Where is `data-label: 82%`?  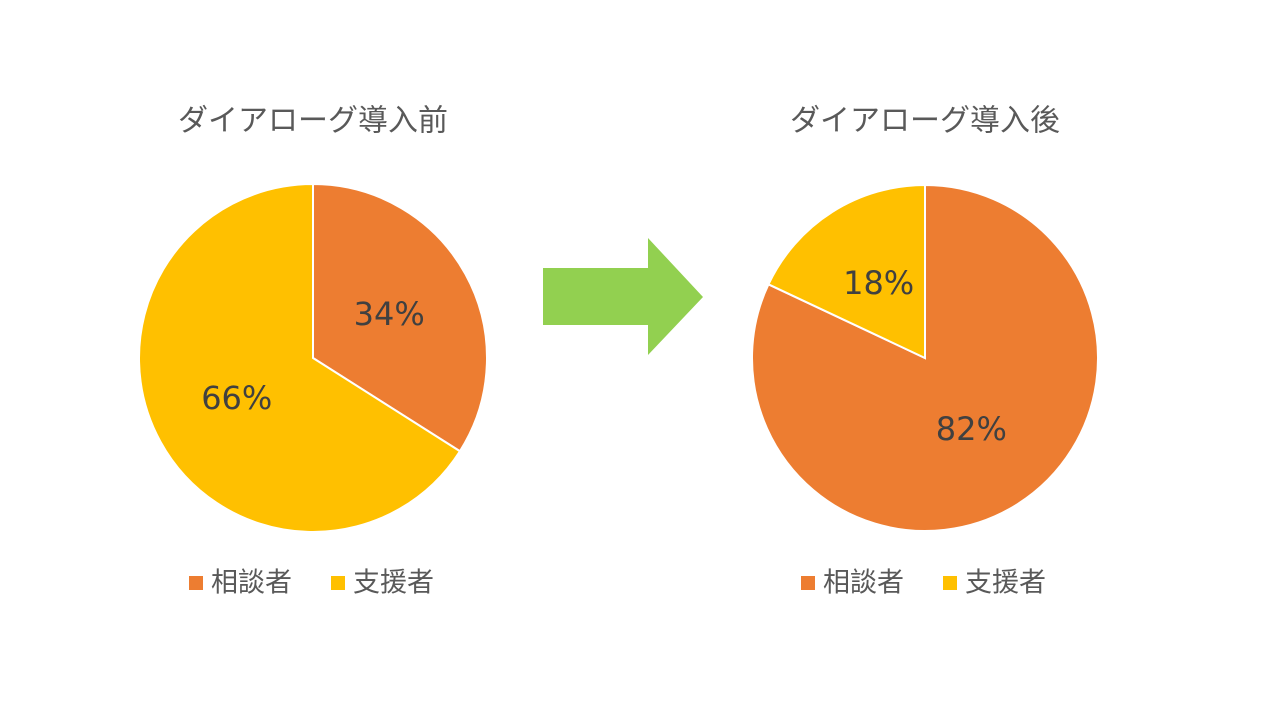
data-label: 82% is located at coordinates (971, 429).